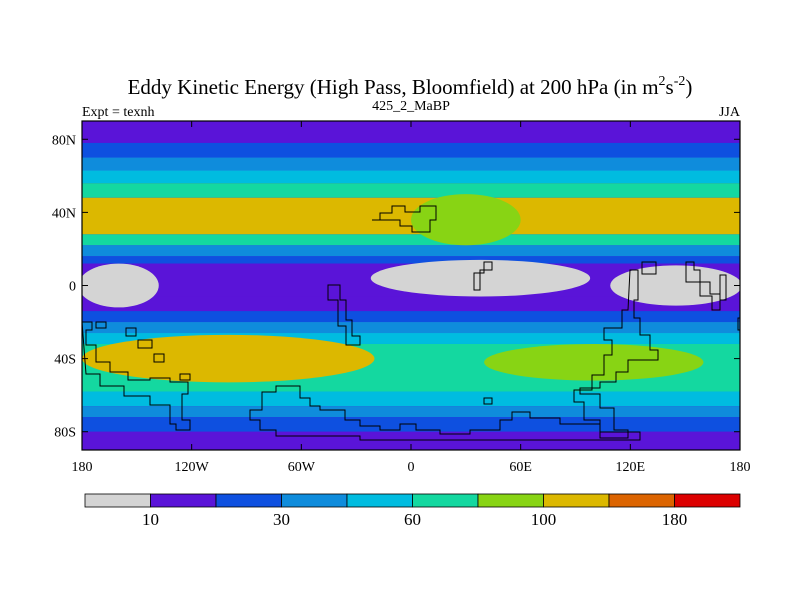  I want to click on coastline-small-island, so click(488, 401).